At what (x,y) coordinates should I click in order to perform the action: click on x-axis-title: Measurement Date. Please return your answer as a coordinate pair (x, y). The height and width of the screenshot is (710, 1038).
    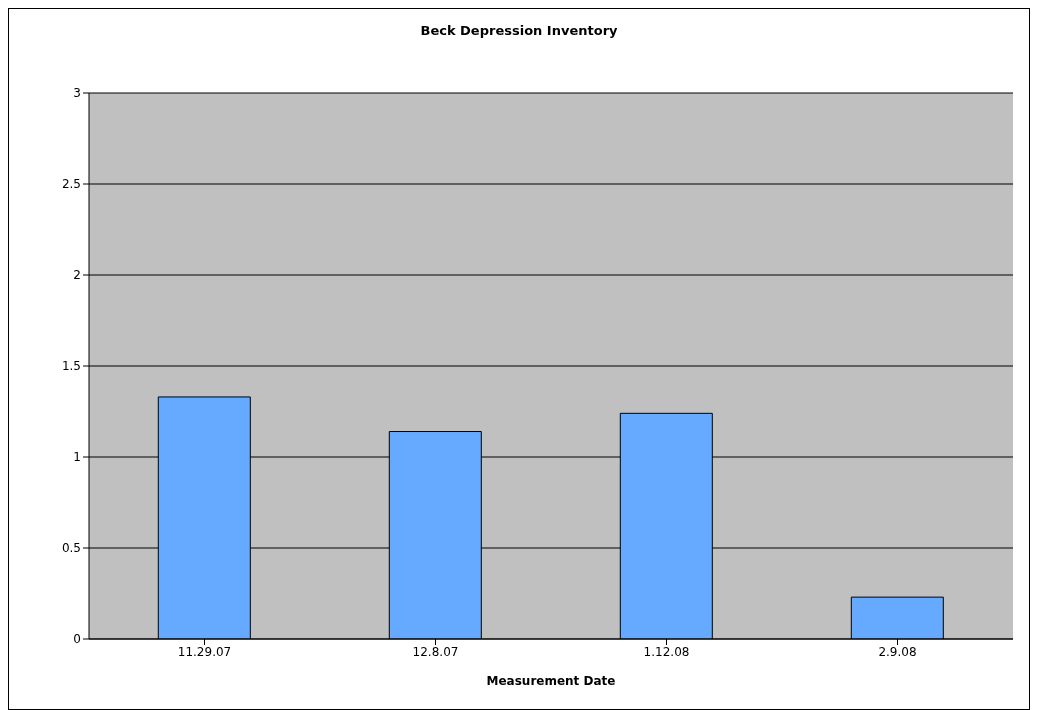
    Looking at the image, I should click on (551, 681).